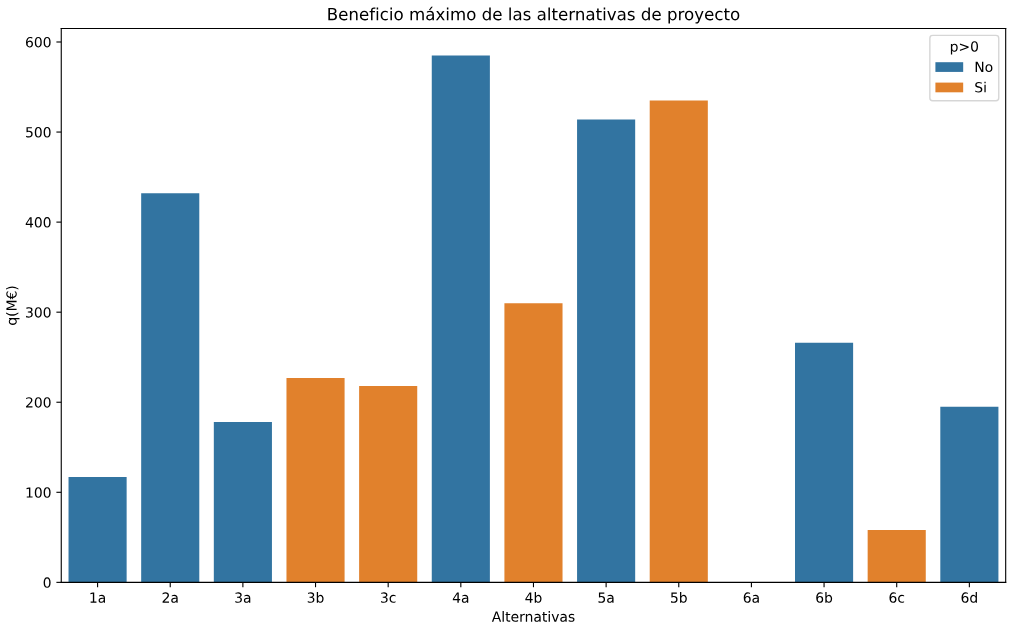 The width and height of the screenshot is (1021, 633). I want to click on y-tick-label: 100, so click(38, 492).